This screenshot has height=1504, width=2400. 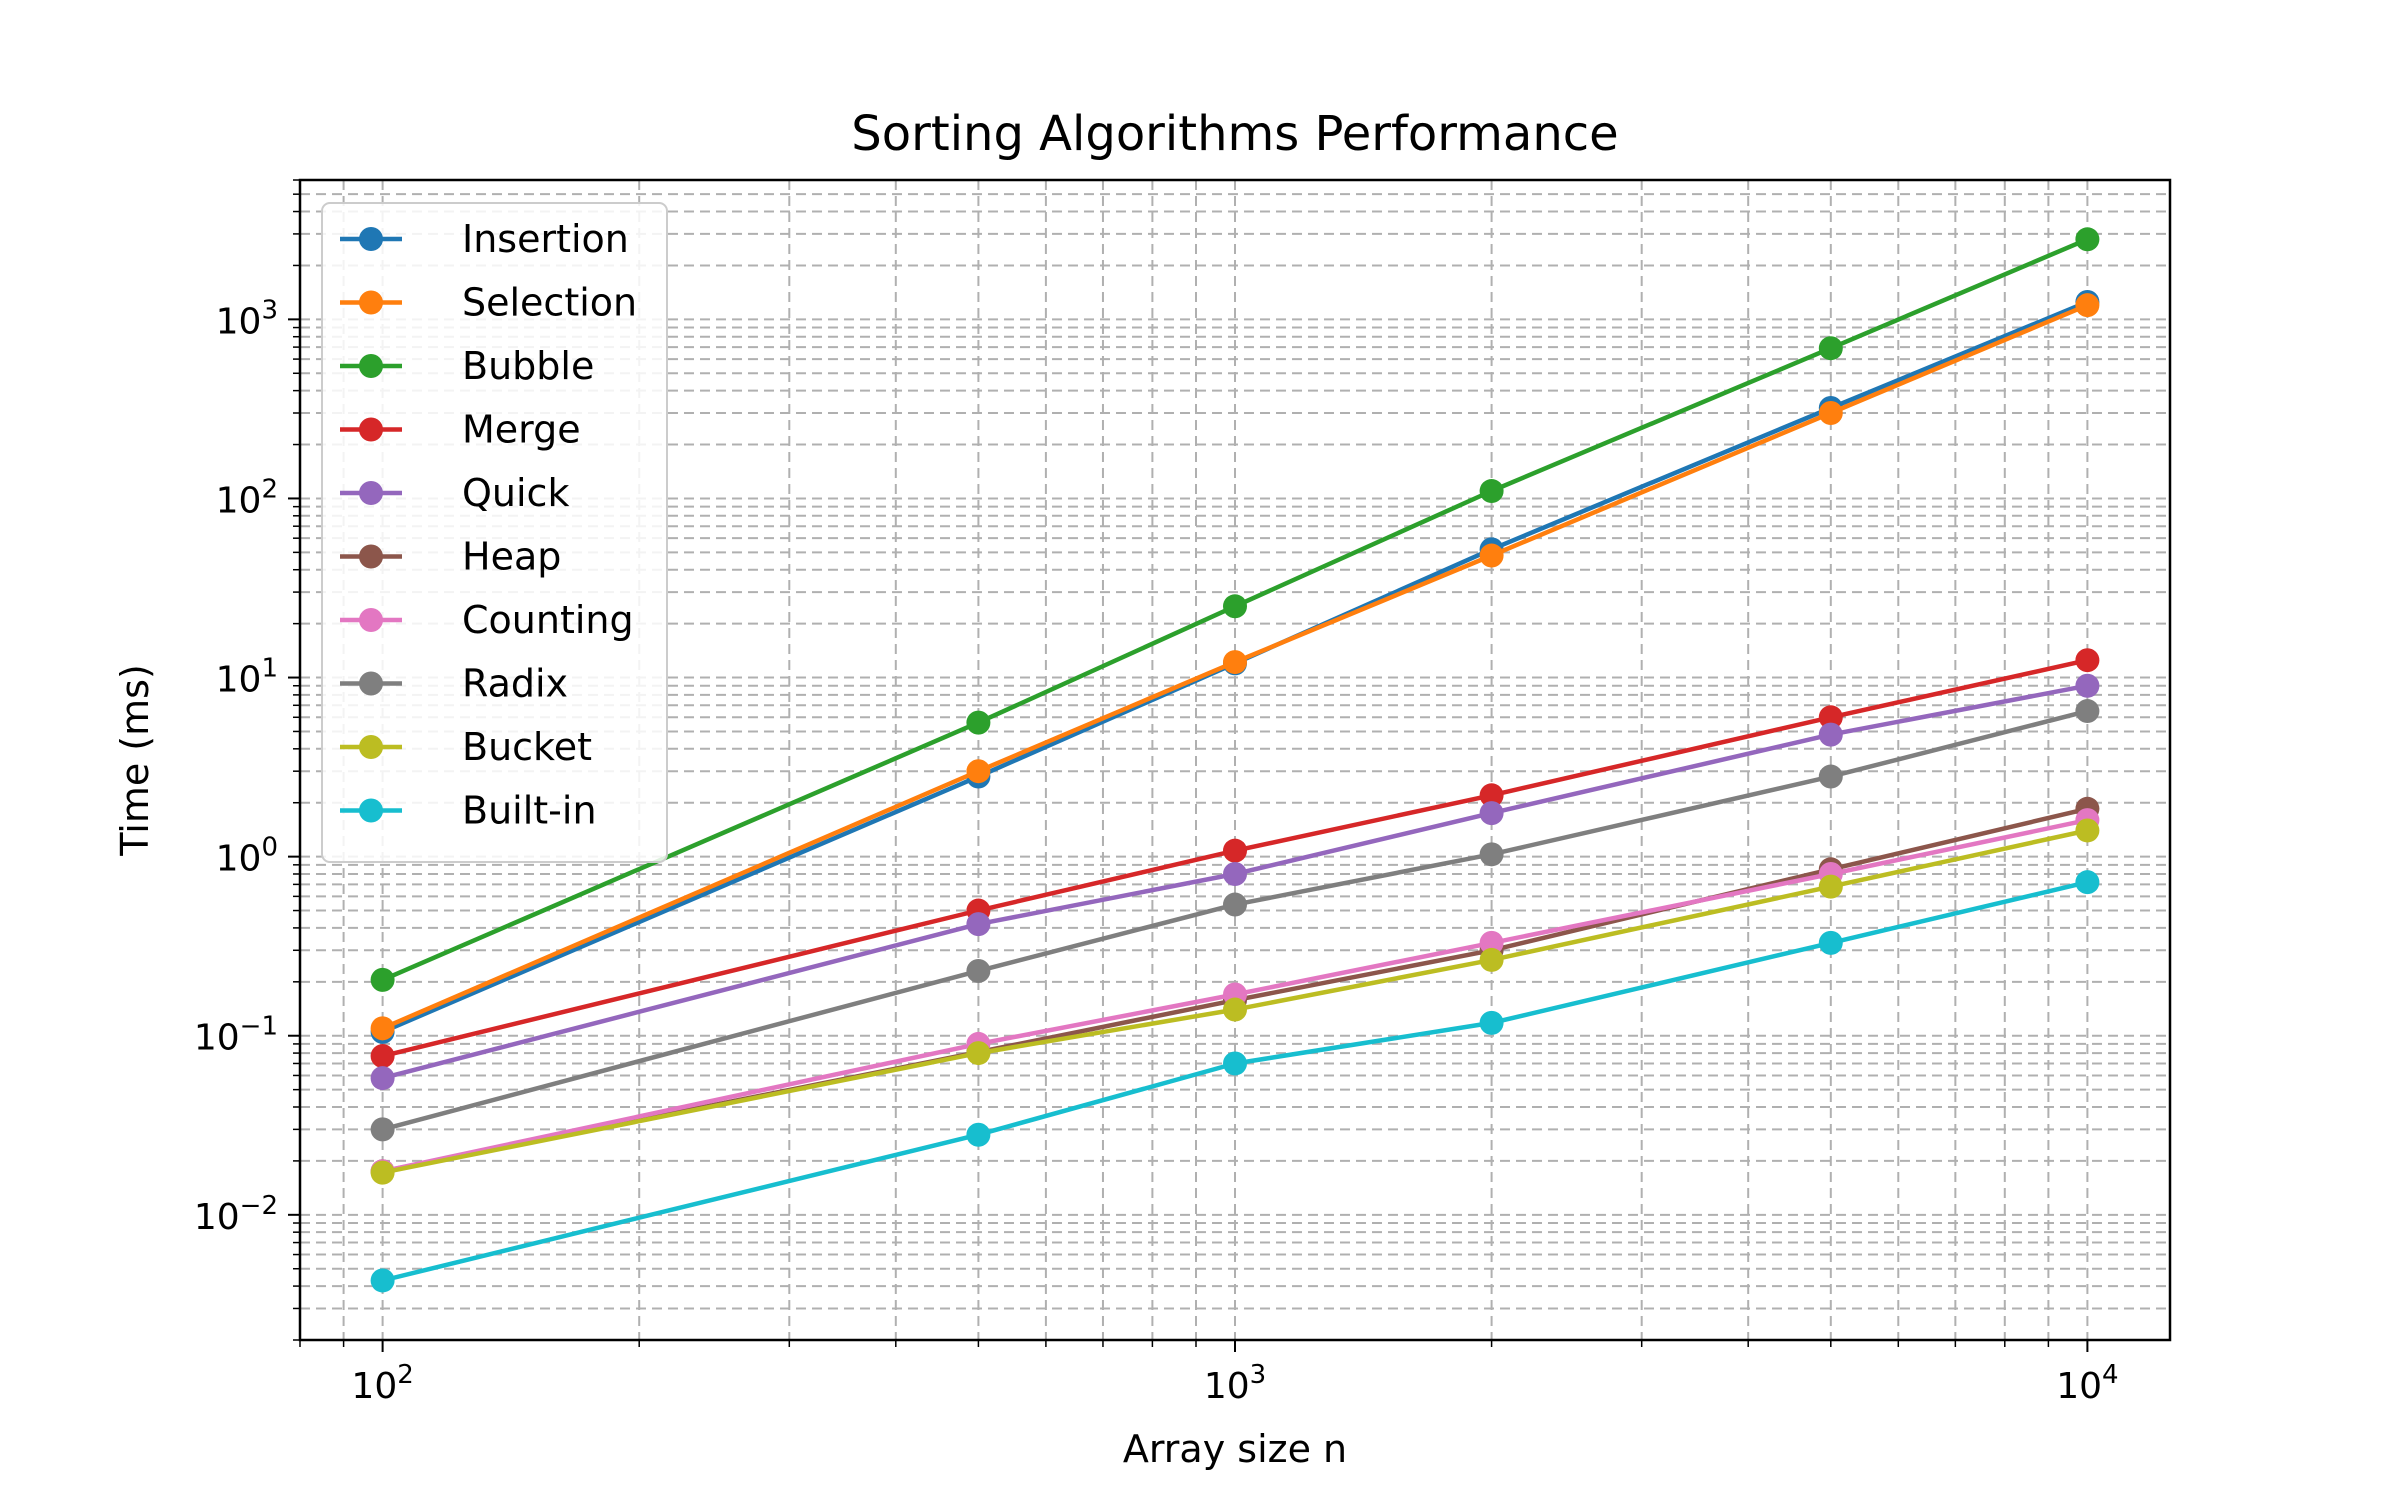 I want to click on y-tick-label: 10⁻², so click(x=236, y=1214).